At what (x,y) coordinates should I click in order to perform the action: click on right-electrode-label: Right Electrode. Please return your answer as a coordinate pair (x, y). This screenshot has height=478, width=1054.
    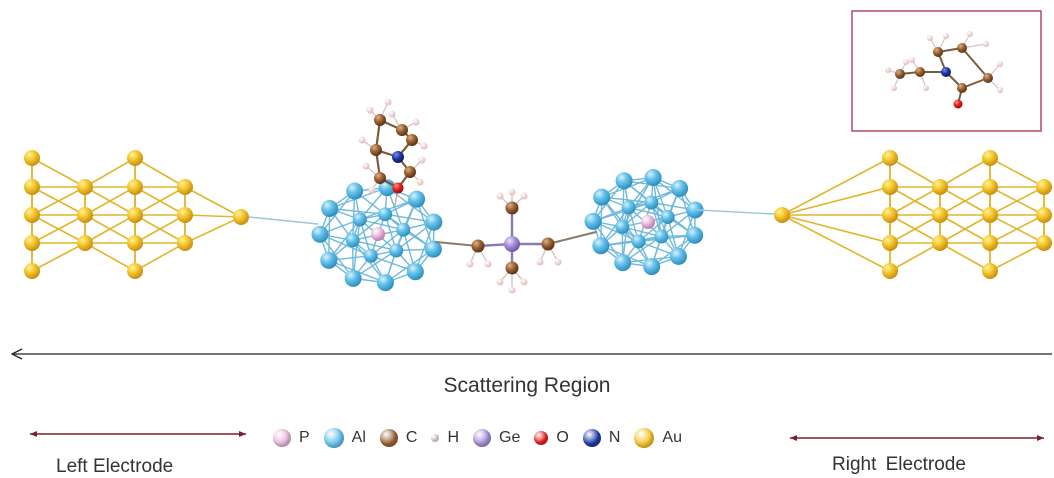
    Looking at the image, I should click on (899, 465).